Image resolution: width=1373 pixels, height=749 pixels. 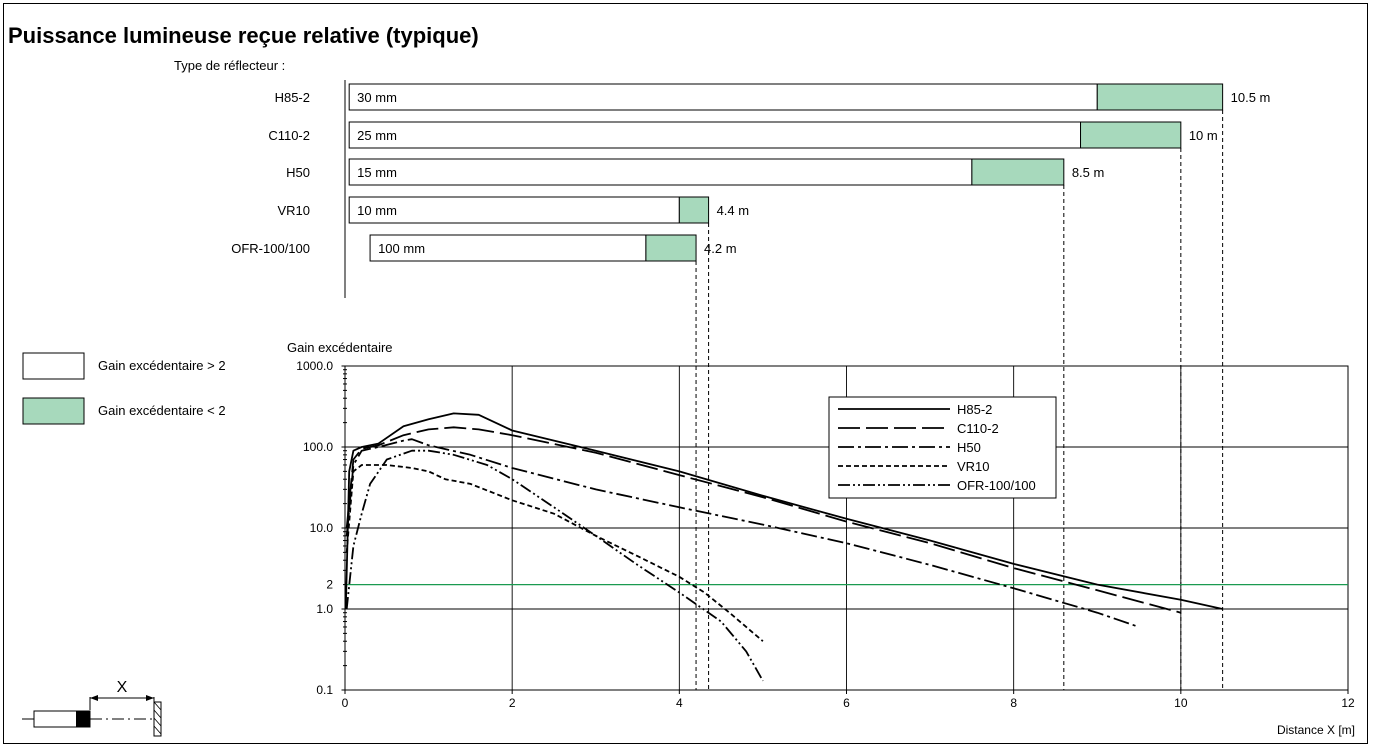 What do you see at coordinates (229, 65) in the screenshot?
I see `range-chart-header: Type de réflecteur :` at bounding box center [229, 65].